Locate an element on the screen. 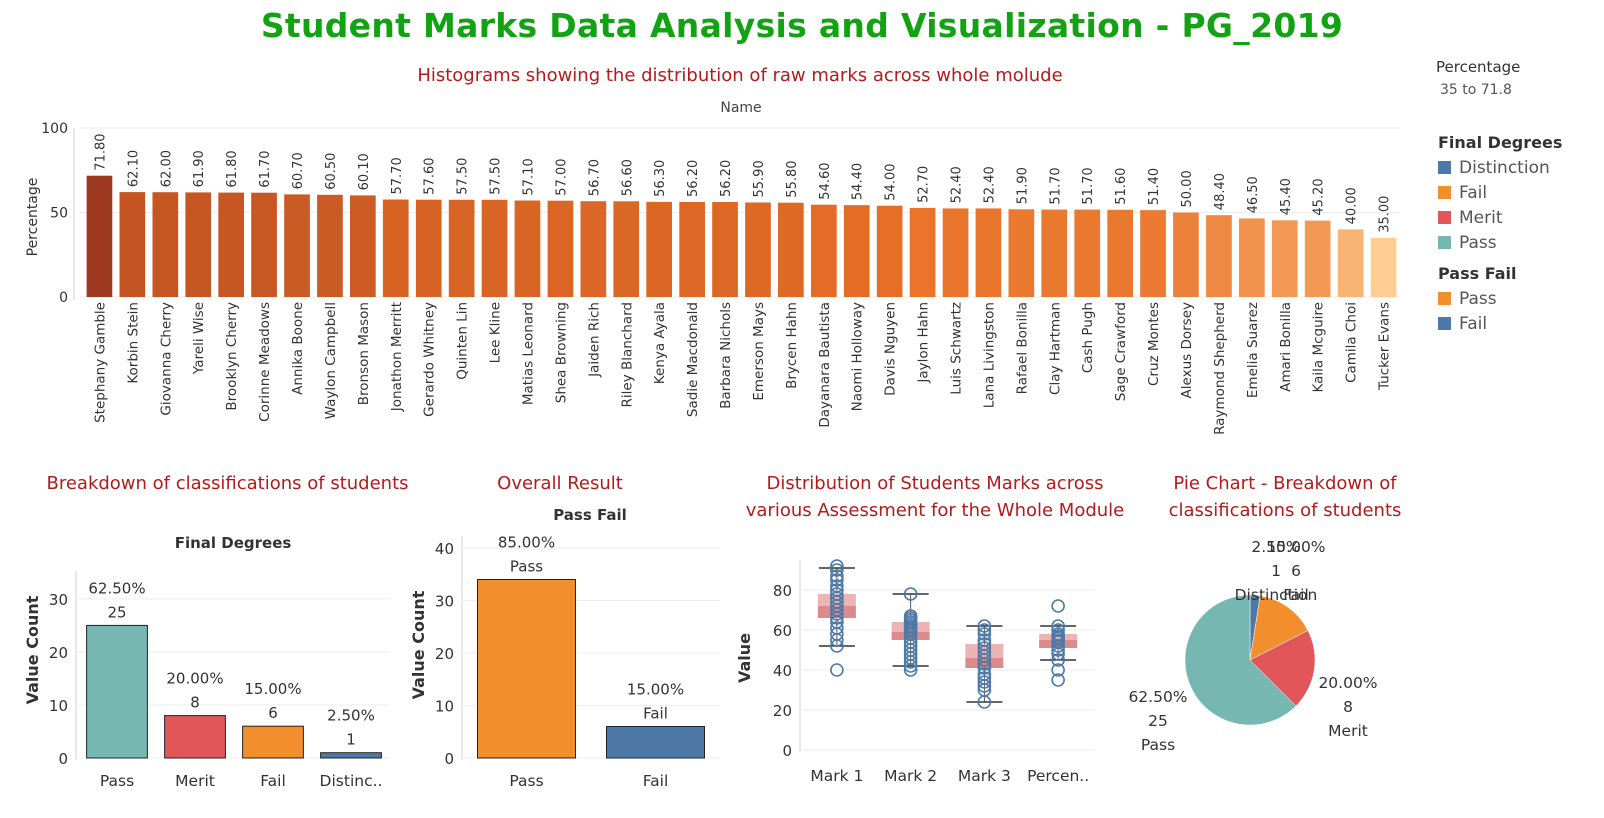 The width and height of the screenshot is (1604, 818). histogram-data-label: 40.00 is located at coordinates (1352, 205).